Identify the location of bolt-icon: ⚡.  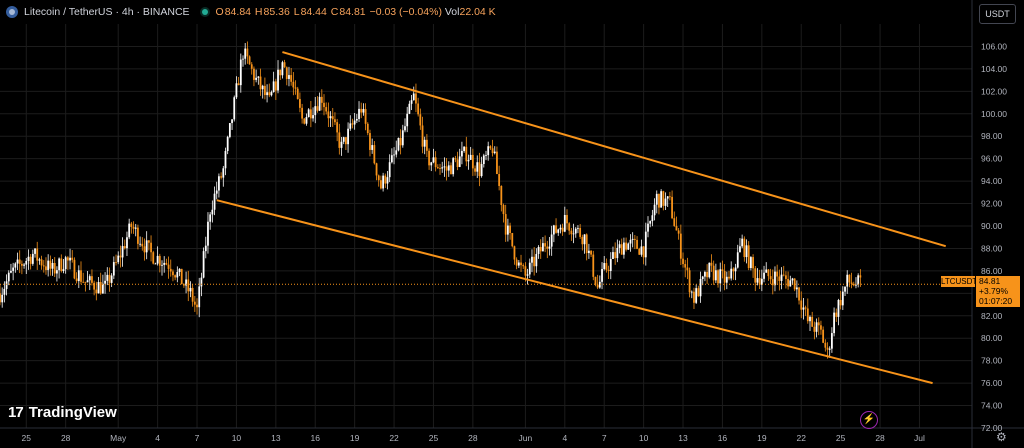
(869, 420).